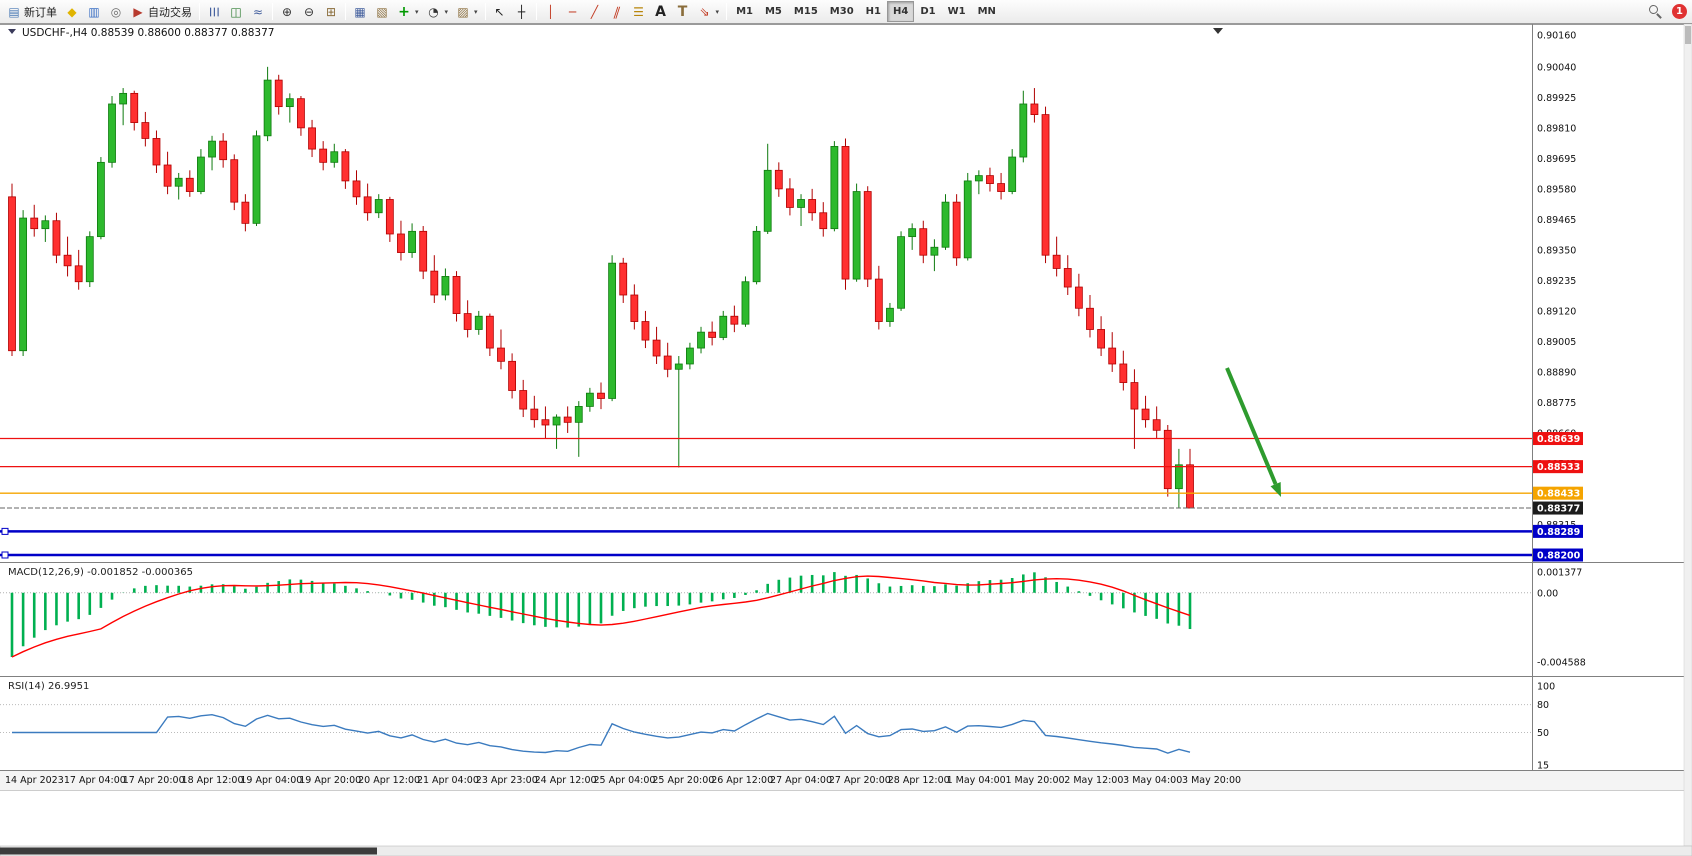 This screenshot has height=856, width=1692. I want to click on time-tick-label: 2 May 12:00, so click(1093, 780).